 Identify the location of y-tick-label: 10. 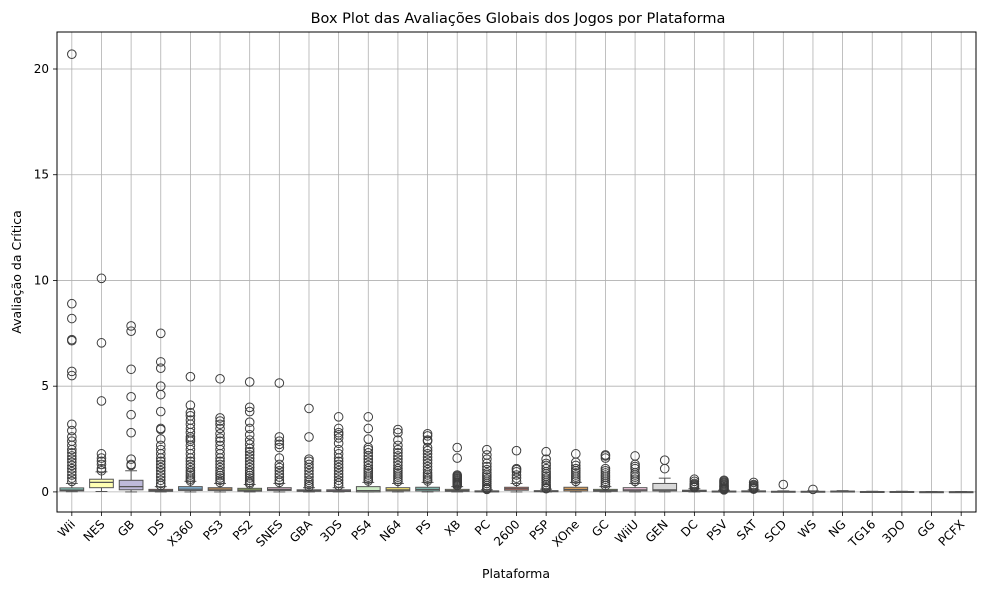
(41, 280).